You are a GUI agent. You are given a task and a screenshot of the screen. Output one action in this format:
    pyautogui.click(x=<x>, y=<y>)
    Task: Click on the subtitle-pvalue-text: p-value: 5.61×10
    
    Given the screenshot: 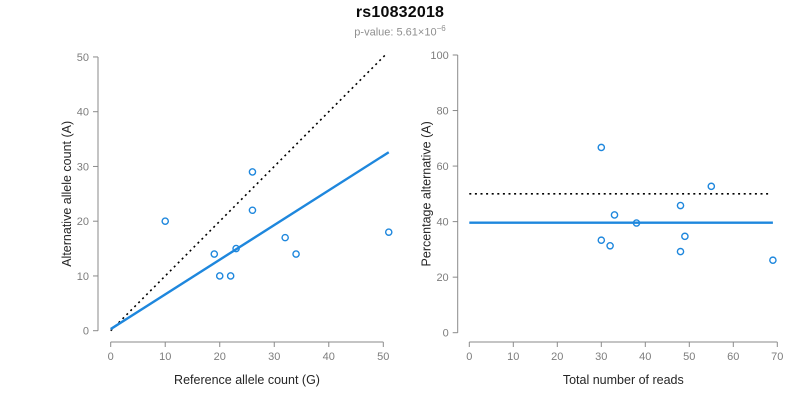 What is the action you would take?
    pyautogui.click(x=395, y=32)
    